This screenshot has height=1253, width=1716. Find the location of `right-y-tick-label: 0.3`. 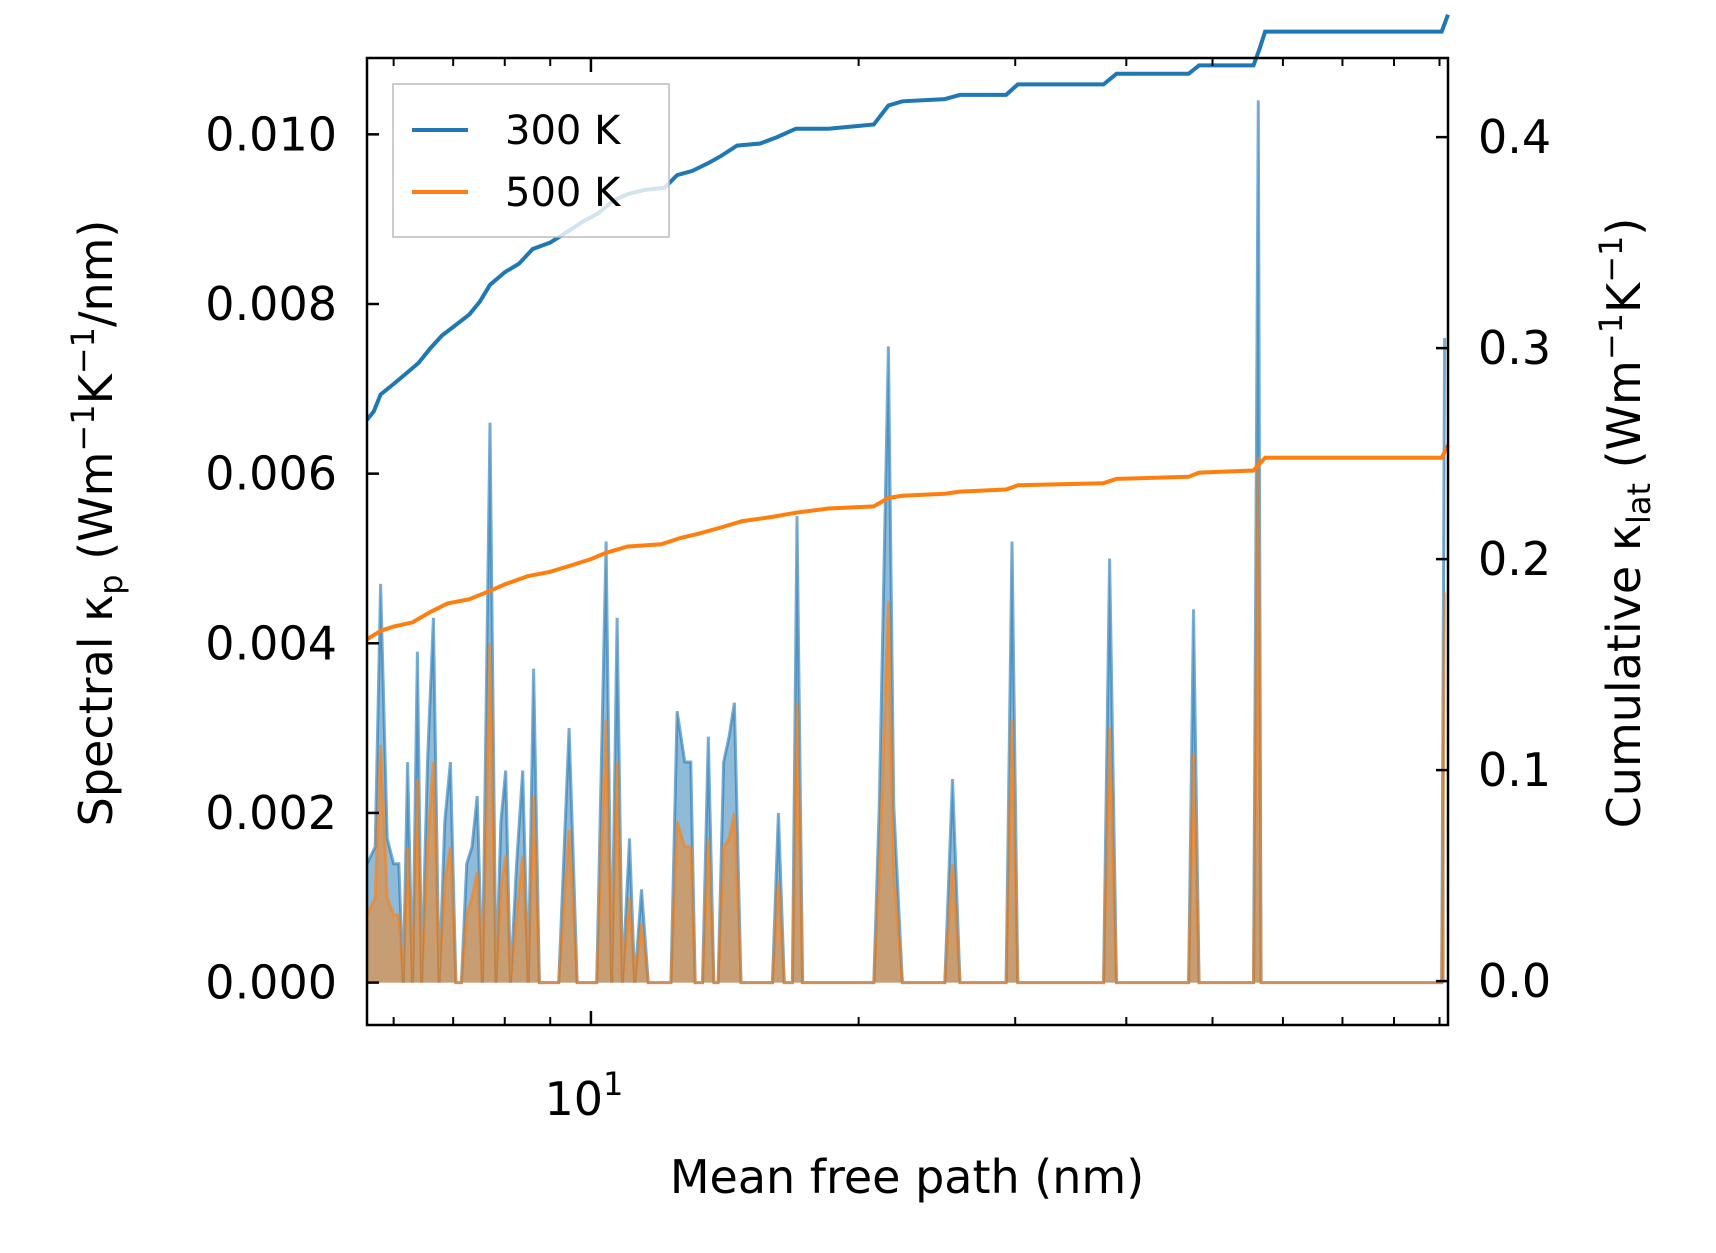

right-y-tick-label: 0.3 is located at coordinates (1514, 348).